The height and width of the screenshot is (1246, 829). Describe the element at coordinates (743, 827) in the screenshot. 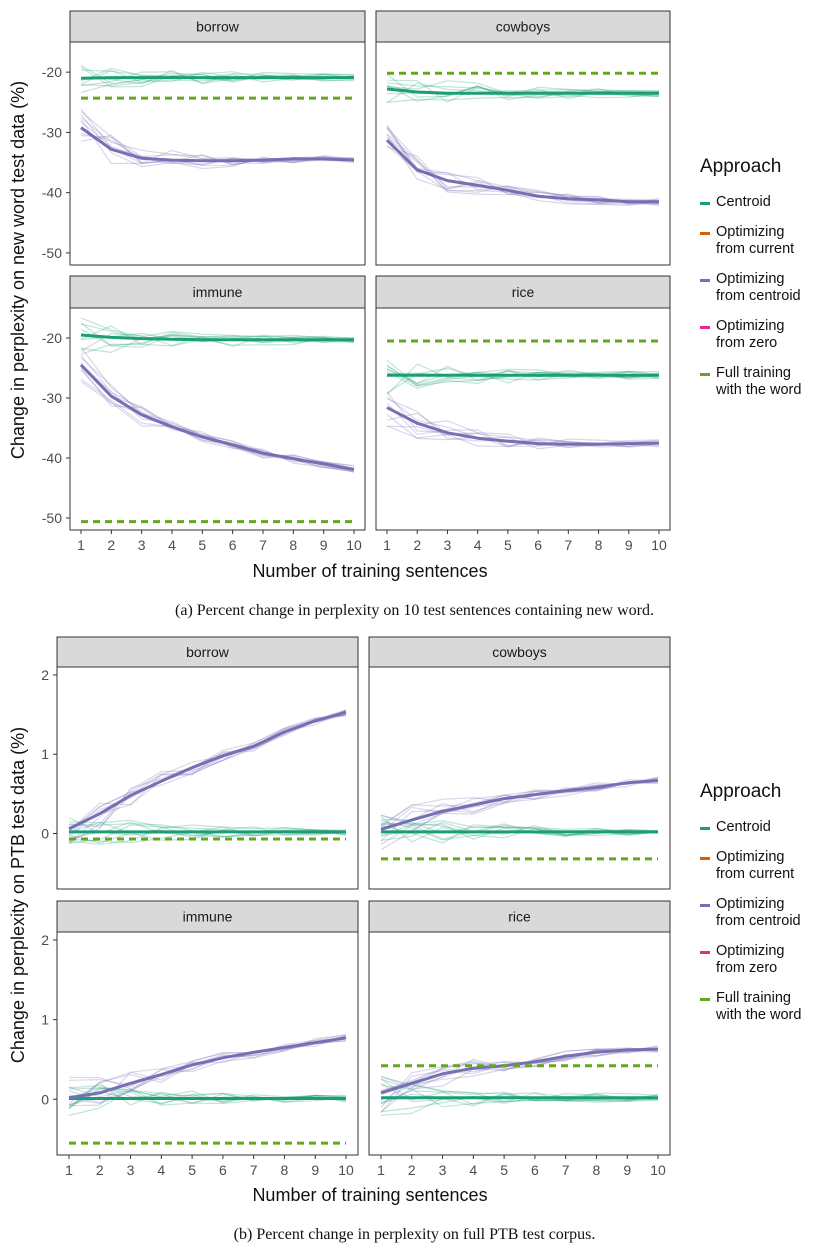

I see `legend-label: Centroid` at that location.